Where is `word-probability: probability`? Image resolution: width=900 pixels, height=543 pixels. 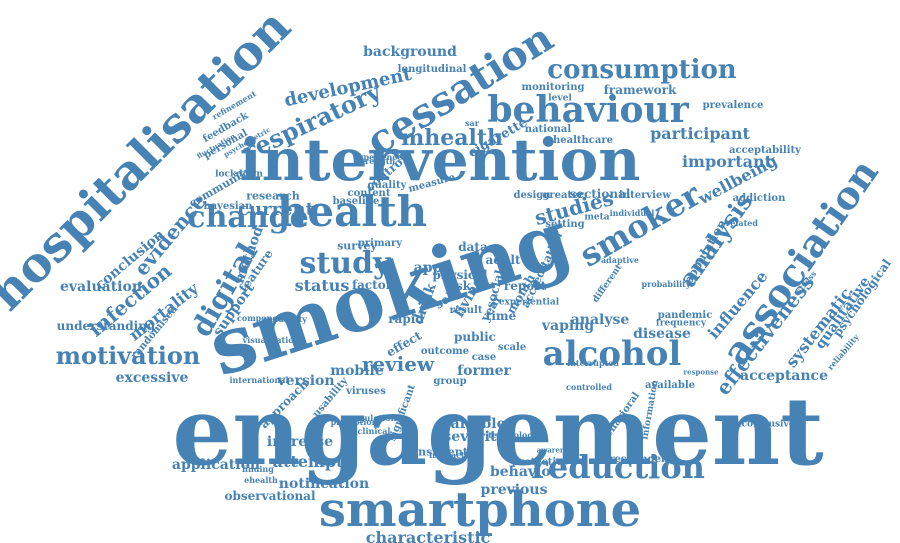
word-probability: probability is located at coordinates (666, 284).